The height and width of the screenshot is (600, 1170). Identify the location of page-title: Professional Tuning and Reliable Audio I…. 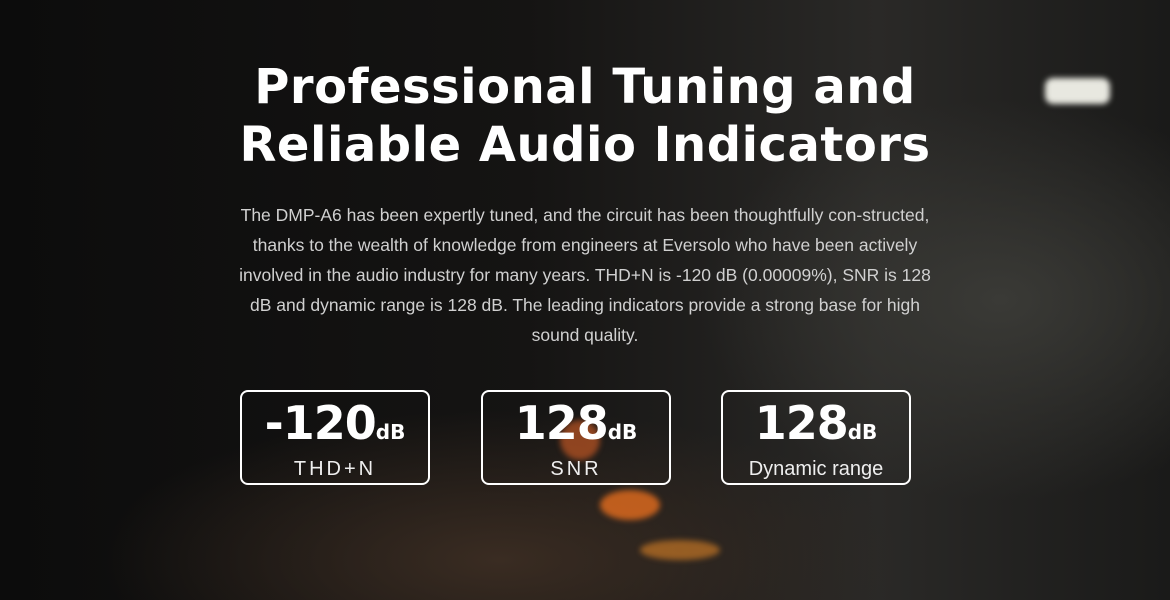
(585, 116).